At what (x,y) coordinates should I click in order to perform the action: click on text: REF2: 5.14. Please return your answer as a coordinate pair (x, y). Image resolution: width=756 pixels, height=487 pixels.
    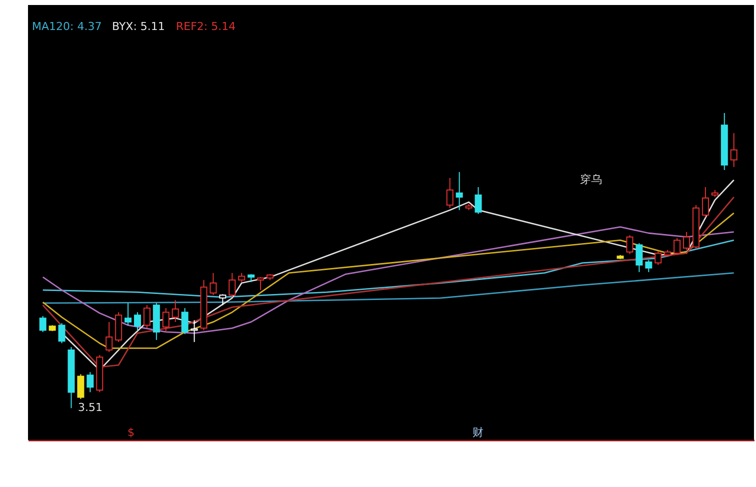
    Looking at the image, I should click on (206, 26).